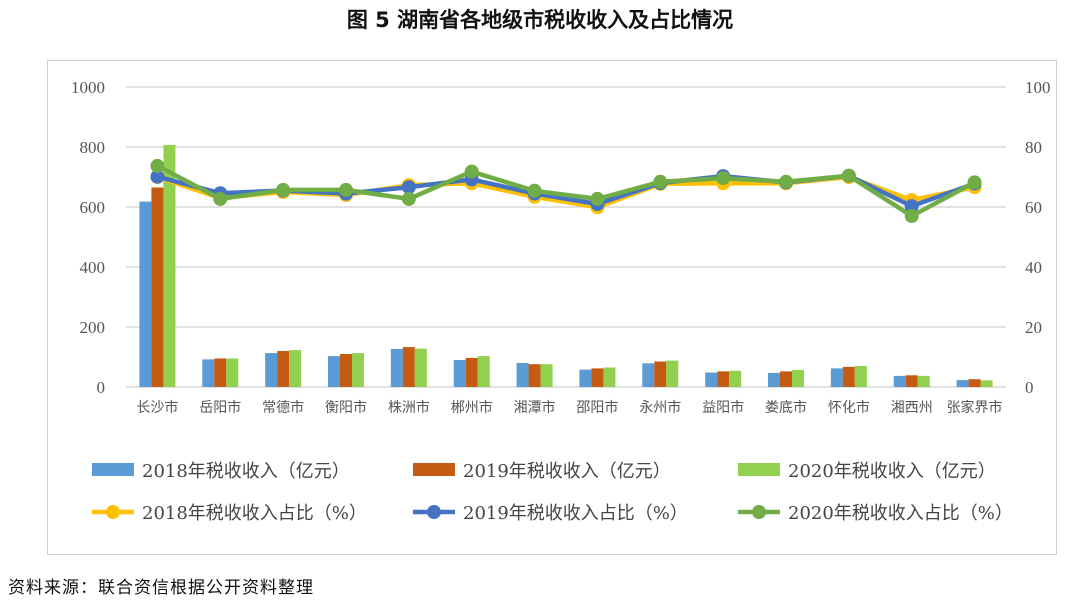  What do you see at coordinates (1033, 267) in the screenshot?
I see `right-tick-label: 40` at bounding box center [1033, 267].